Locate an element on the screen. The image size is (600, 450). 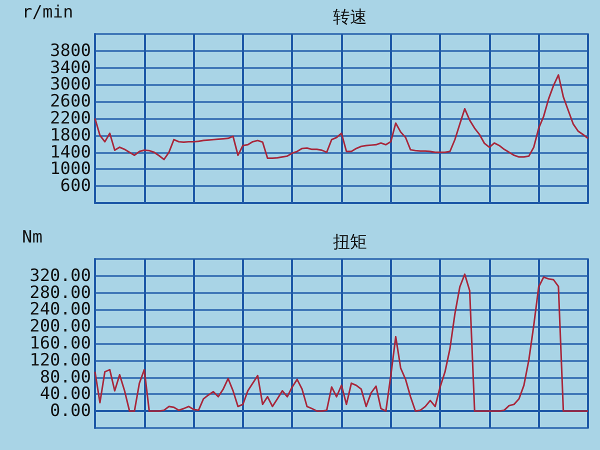
y-axis-title: r/min is located at coordinates (48, 12).